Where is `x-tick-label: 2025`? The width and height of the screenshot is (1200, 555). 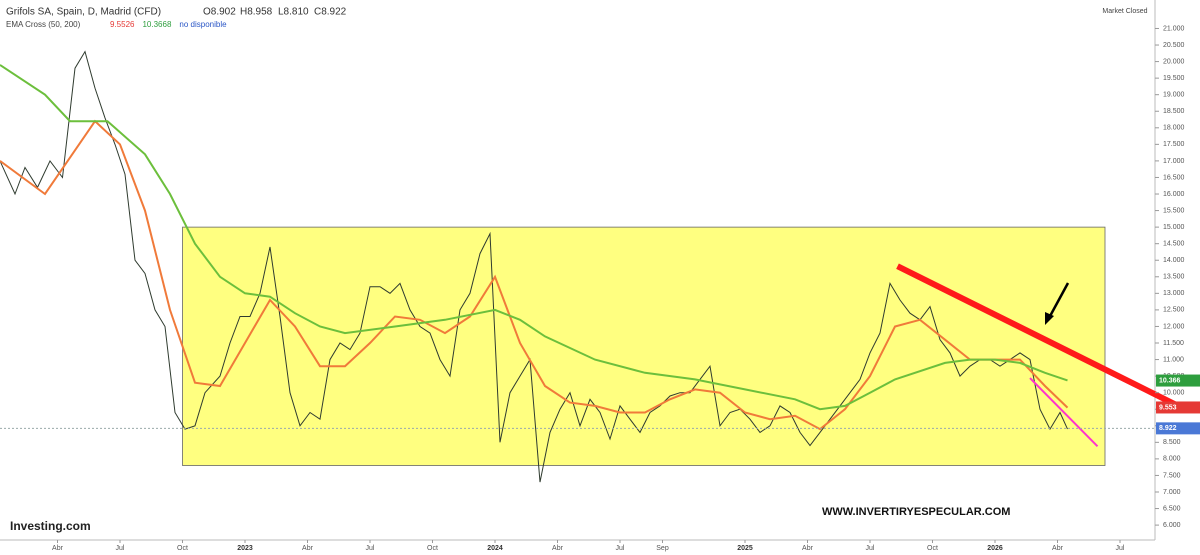 x-tick-label: 2025 is located at coordinates (745, 548).